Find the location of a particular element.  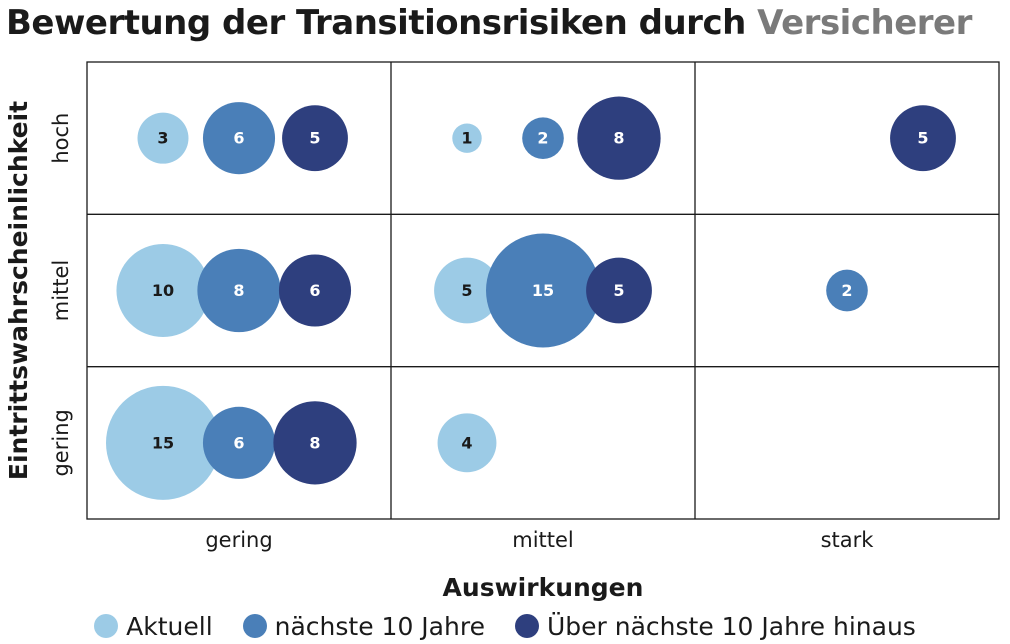

bubble-naechste-10-jahre-stark-mittel is located at coordinates (847, 290).